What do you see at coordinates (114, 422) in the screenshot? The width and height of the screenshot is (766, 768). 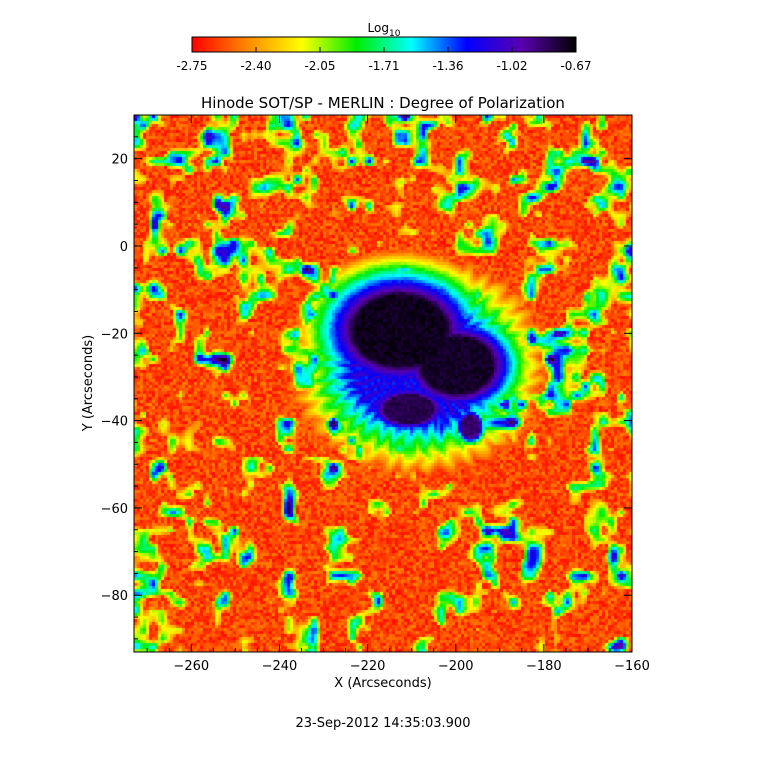 I see `y-tick-label: −40` at bounding box center [114, 422].